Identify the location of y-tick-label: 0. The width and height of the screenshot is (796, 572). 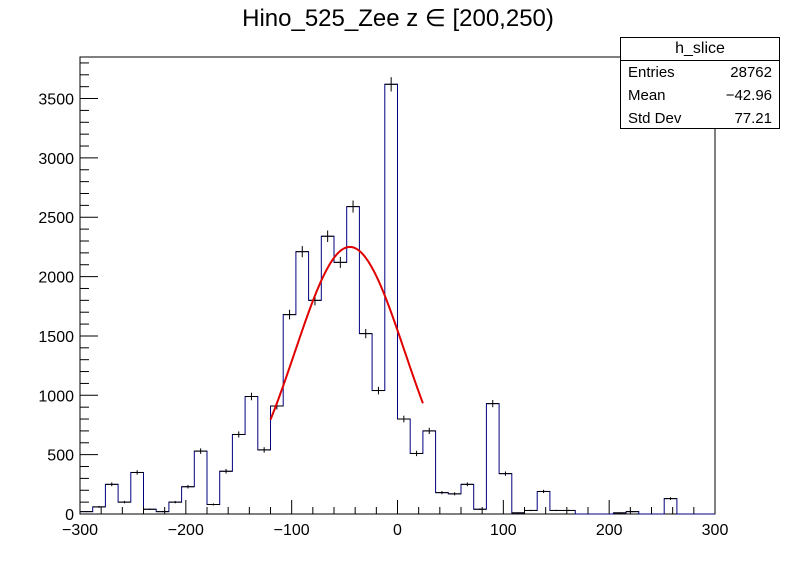
(69, 515).